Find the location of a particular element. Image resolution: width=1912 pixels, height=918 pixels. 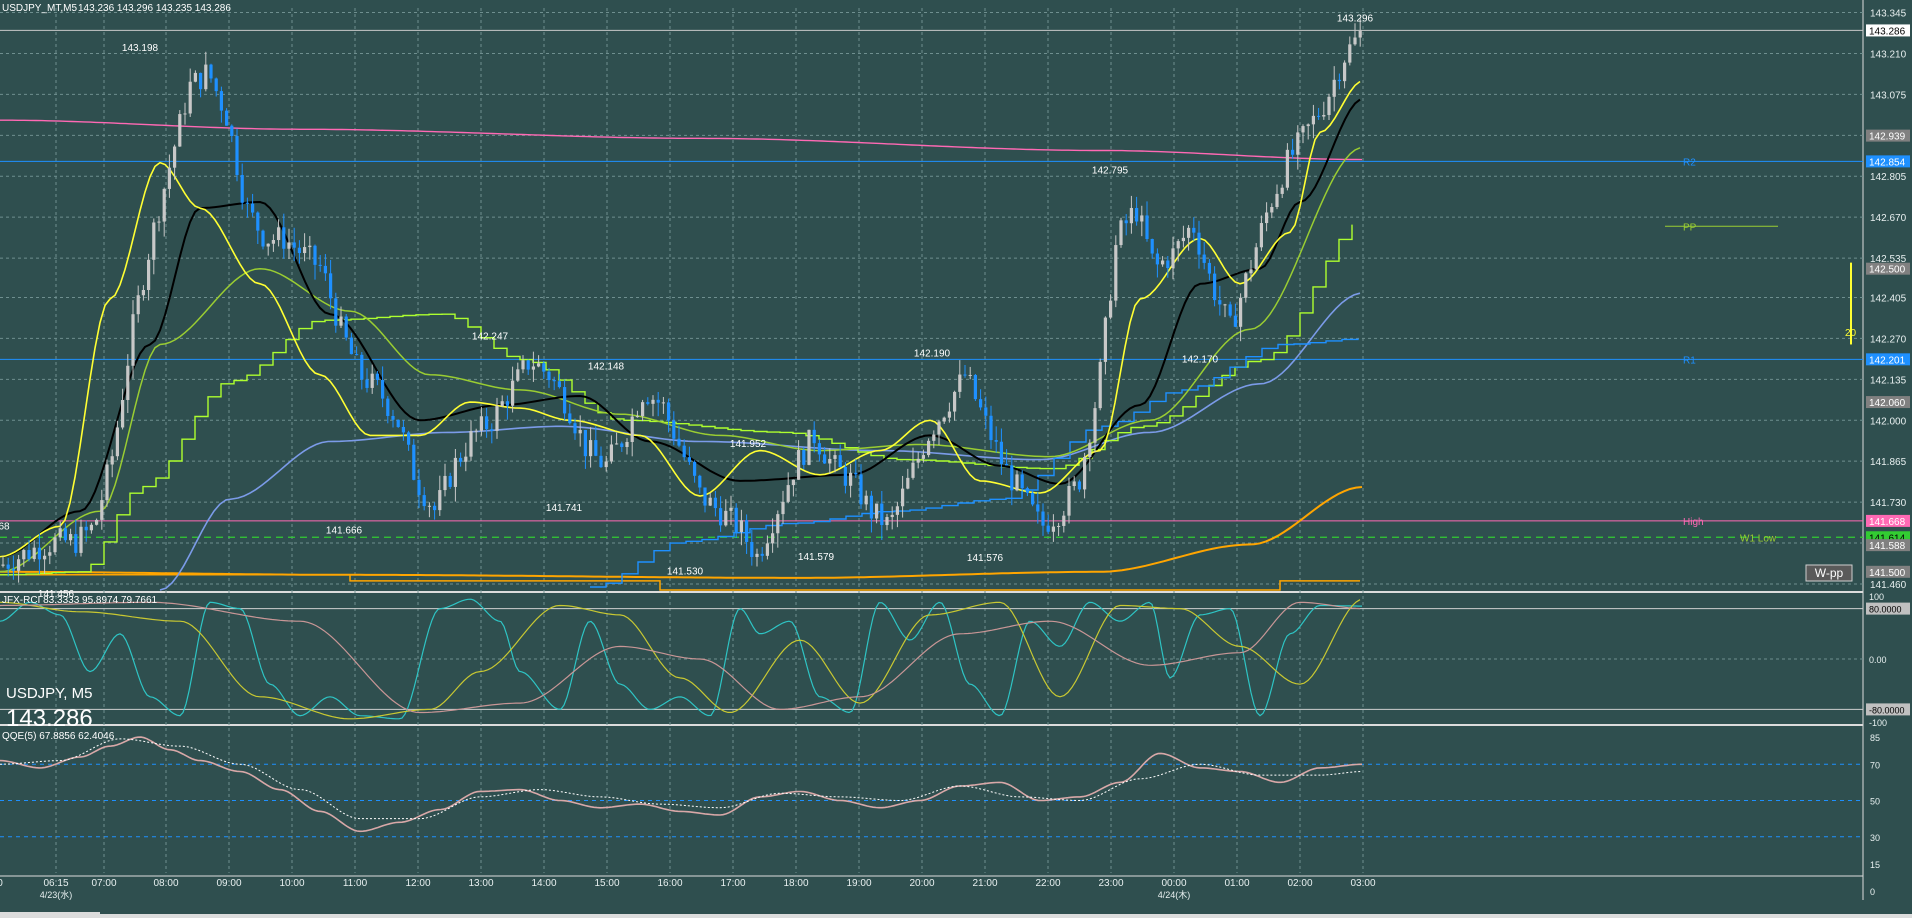

rci-level-marker is located at coordinates (1888, 608).